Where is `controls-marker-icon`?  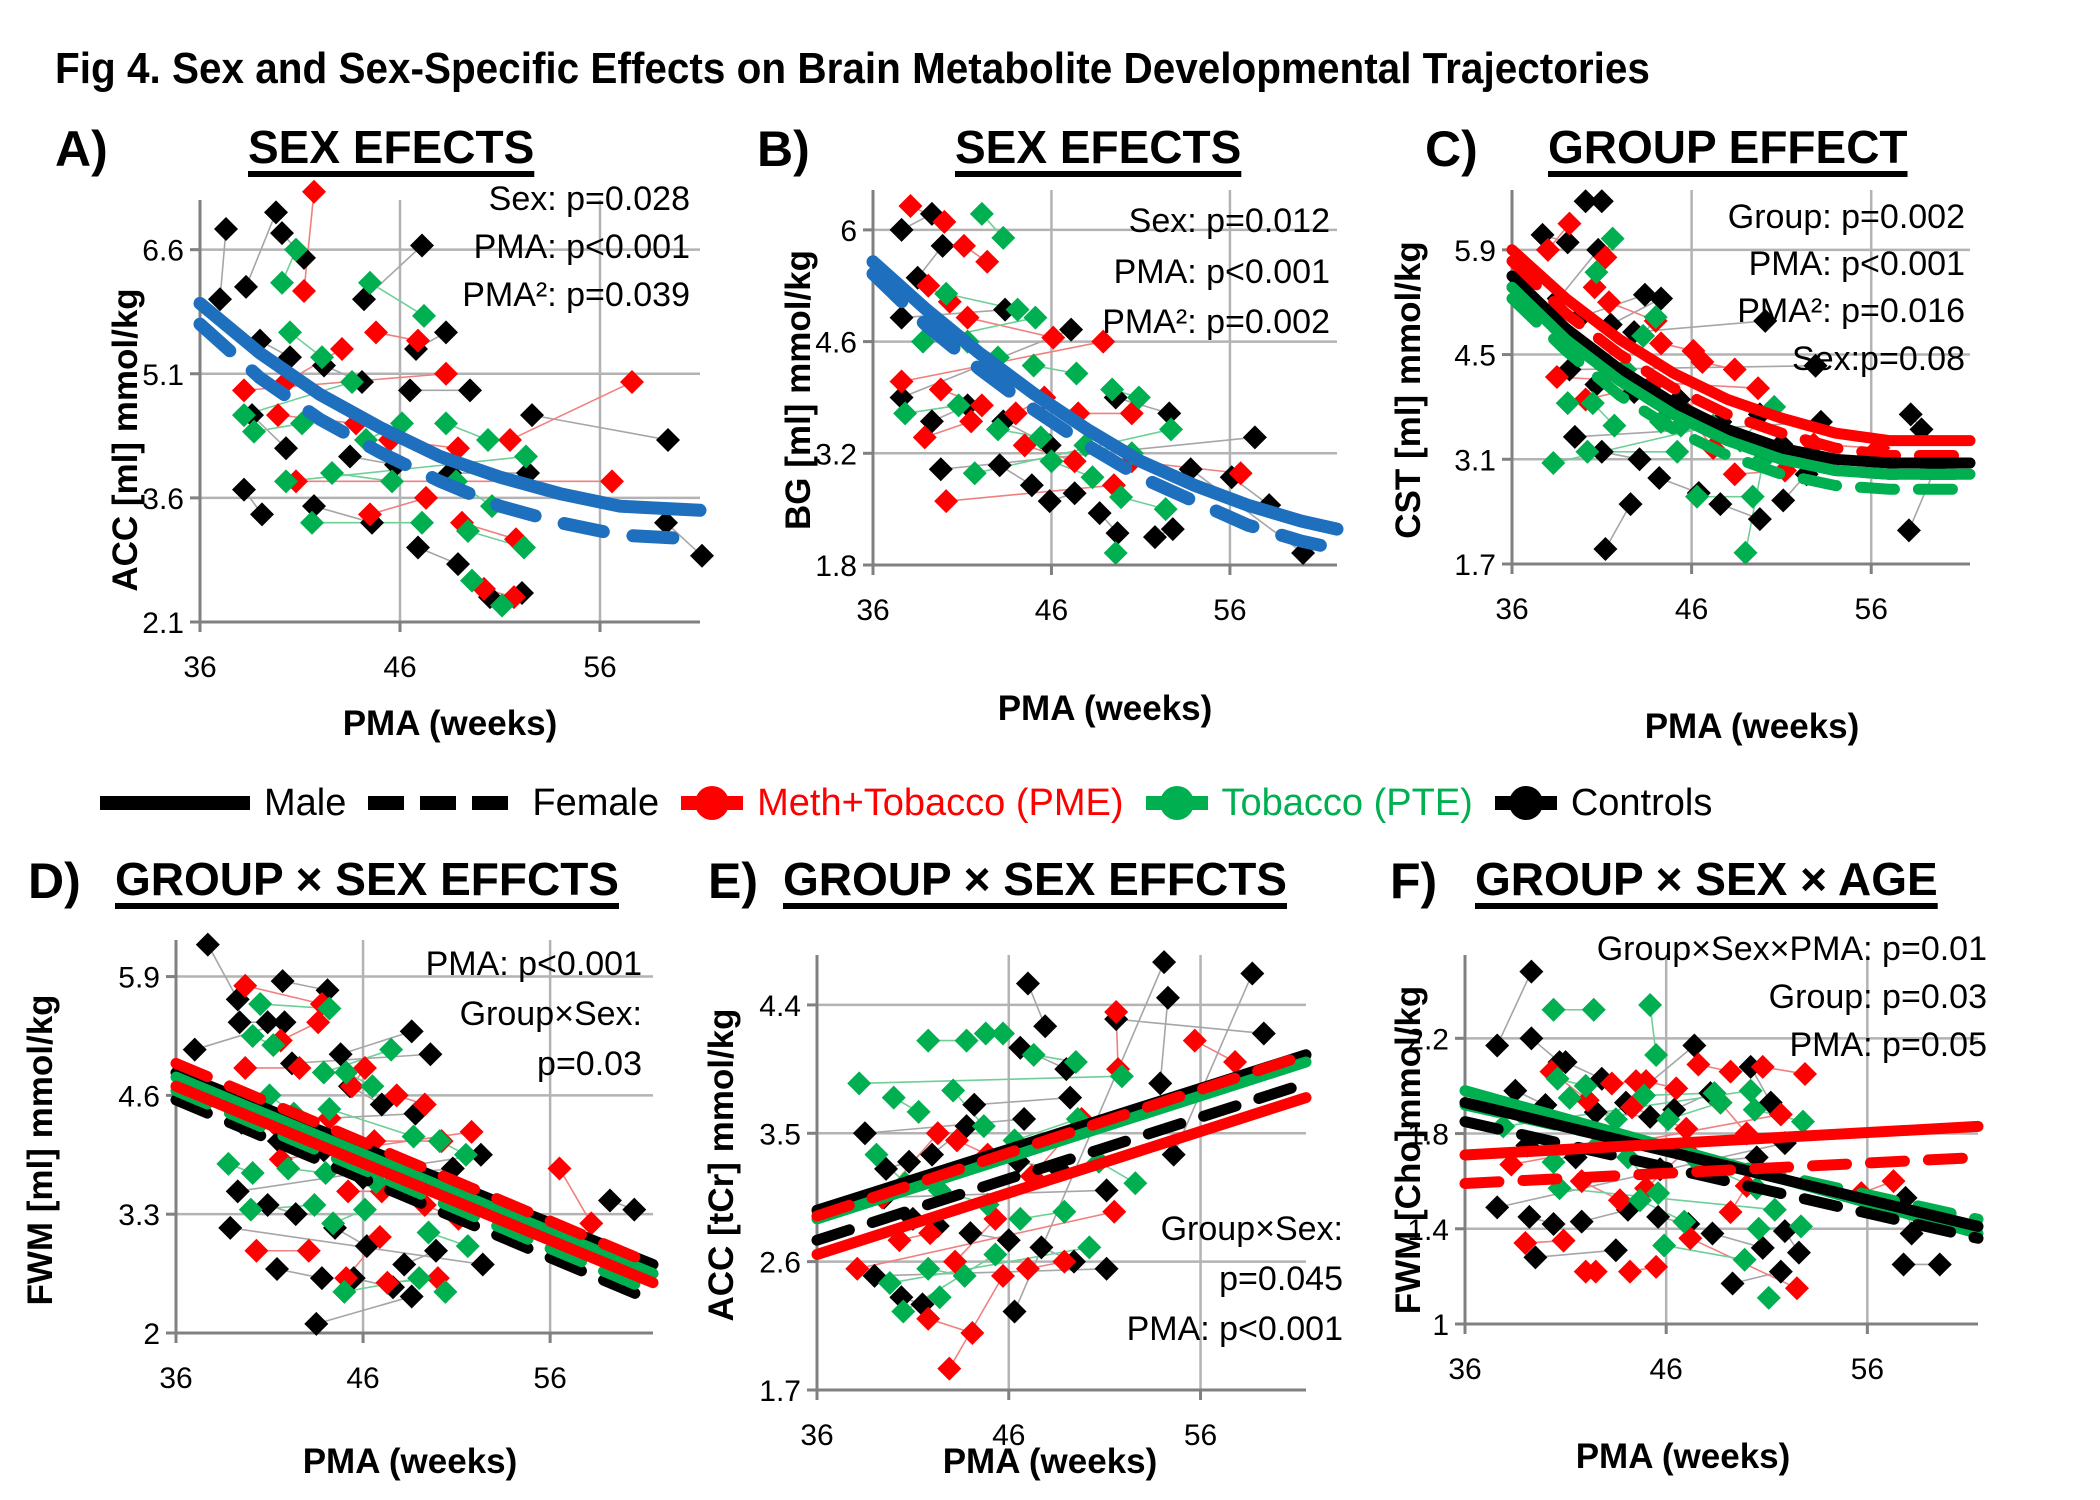
controls-marker-icon is located at coordinates (1525, 803).